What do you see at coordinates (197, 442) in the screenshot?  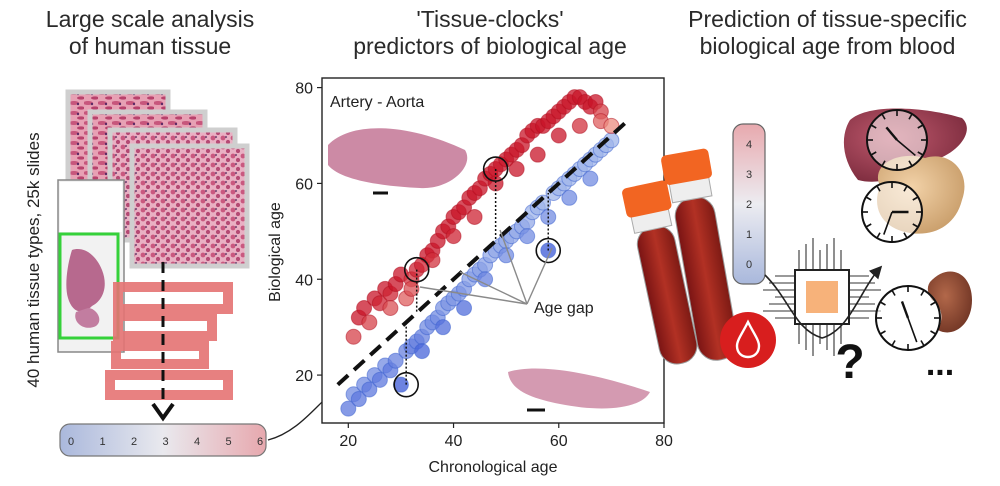 I see `left-scale-tick-4: 4` at bounding box center [197, 442].